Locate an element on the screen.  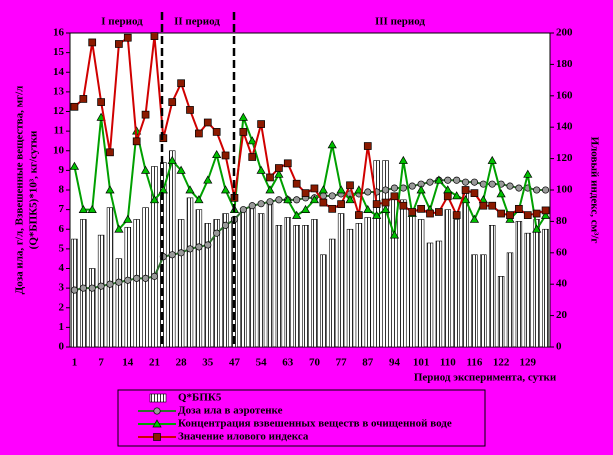
x-tick-label: 101 is located at coordinates (421, 363).